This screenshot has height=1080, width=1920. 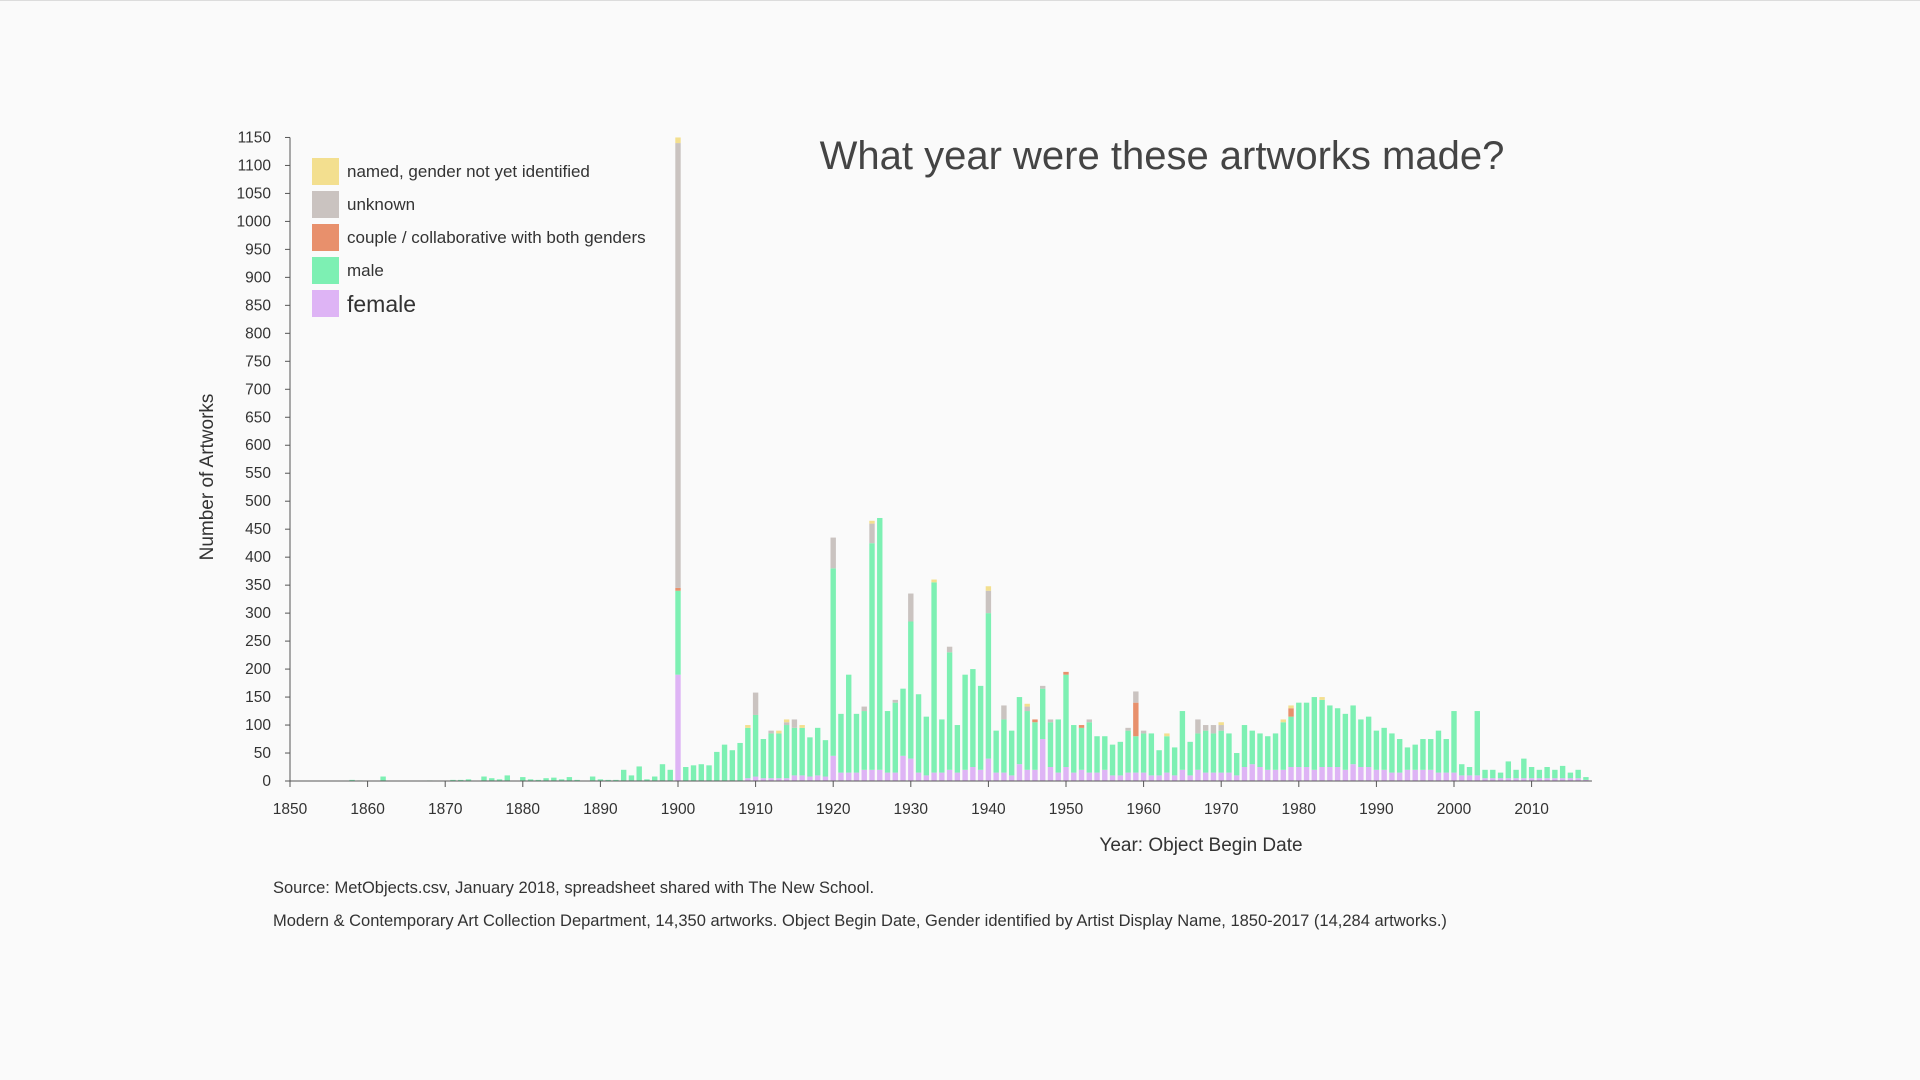 I want to click on y-tick-label-350: 350, so click(x=258, y=585).